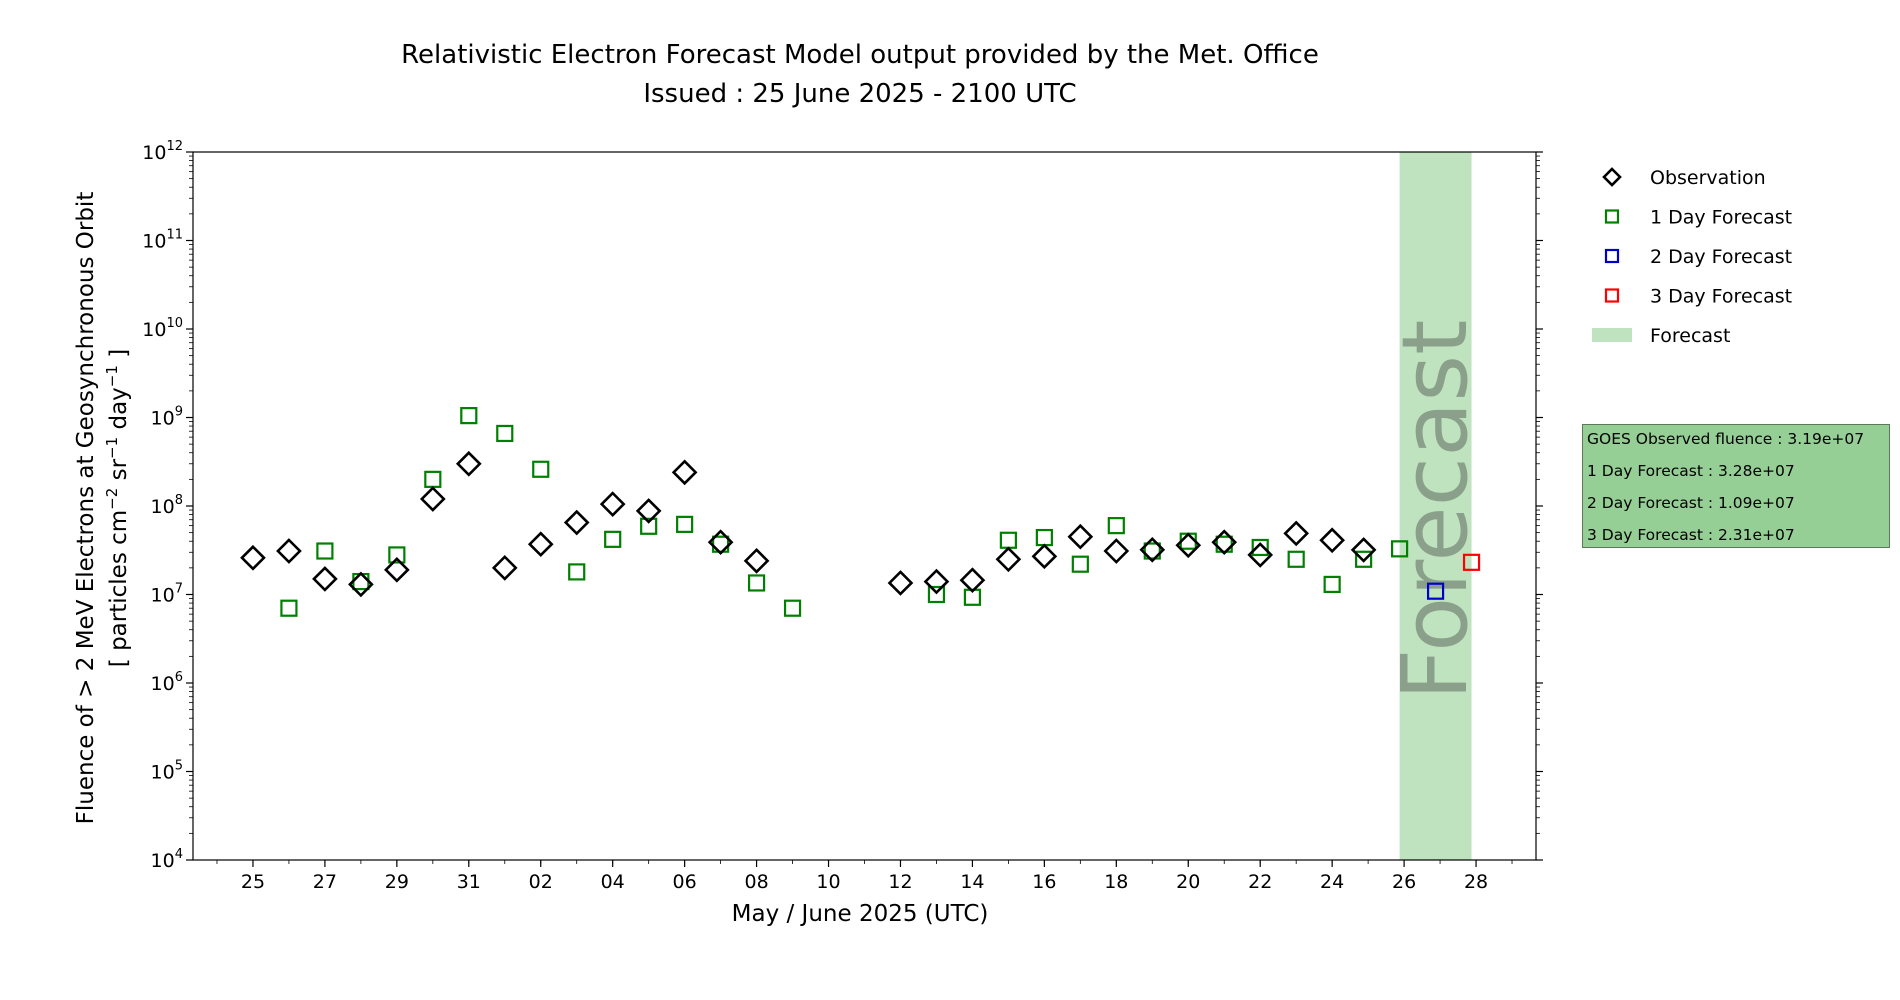 The image size is (1900, 1000). I want to click on forecast-band, so click(1435, 506).